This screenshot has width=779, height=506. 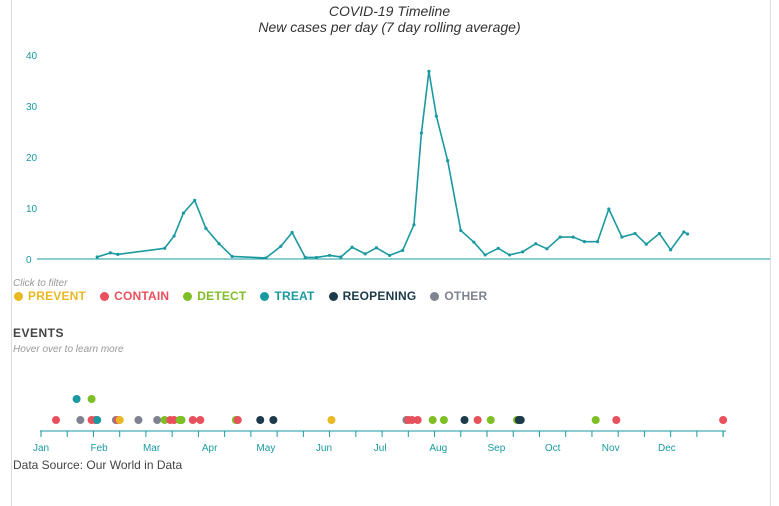 I want to click on legend-item-reopening: REOPENING, so click(x=372, y=296).